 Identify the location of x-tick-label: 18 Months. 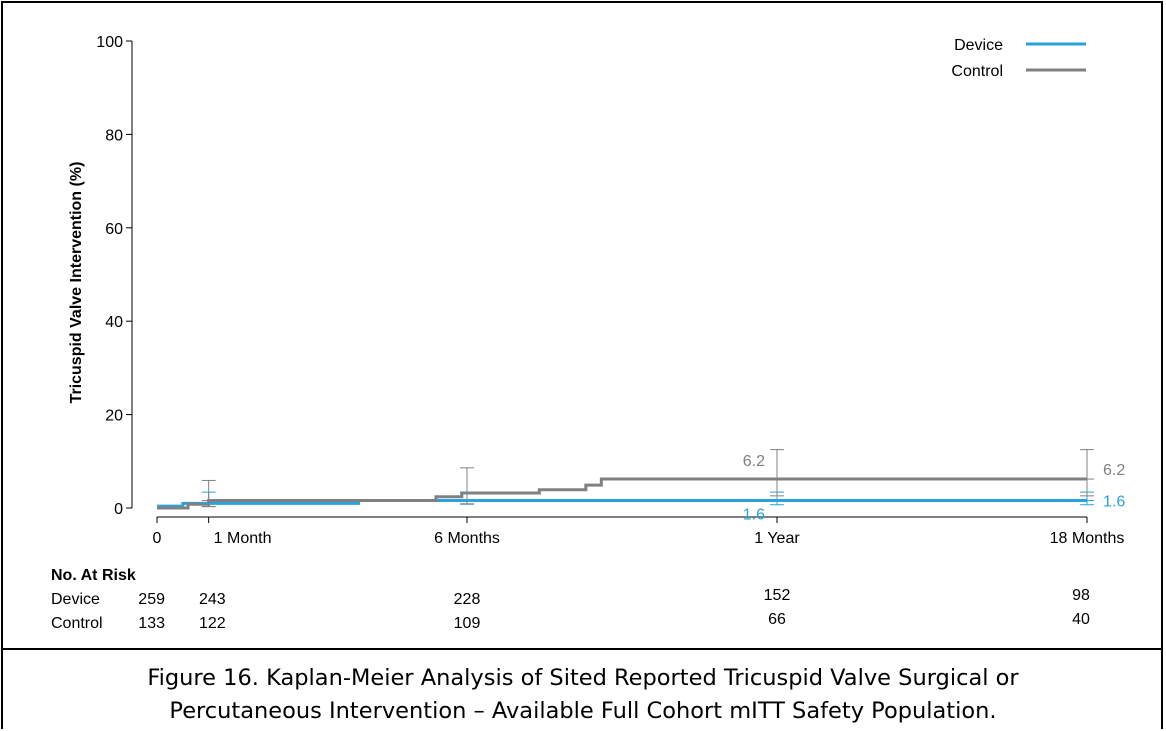
(1087, 538).